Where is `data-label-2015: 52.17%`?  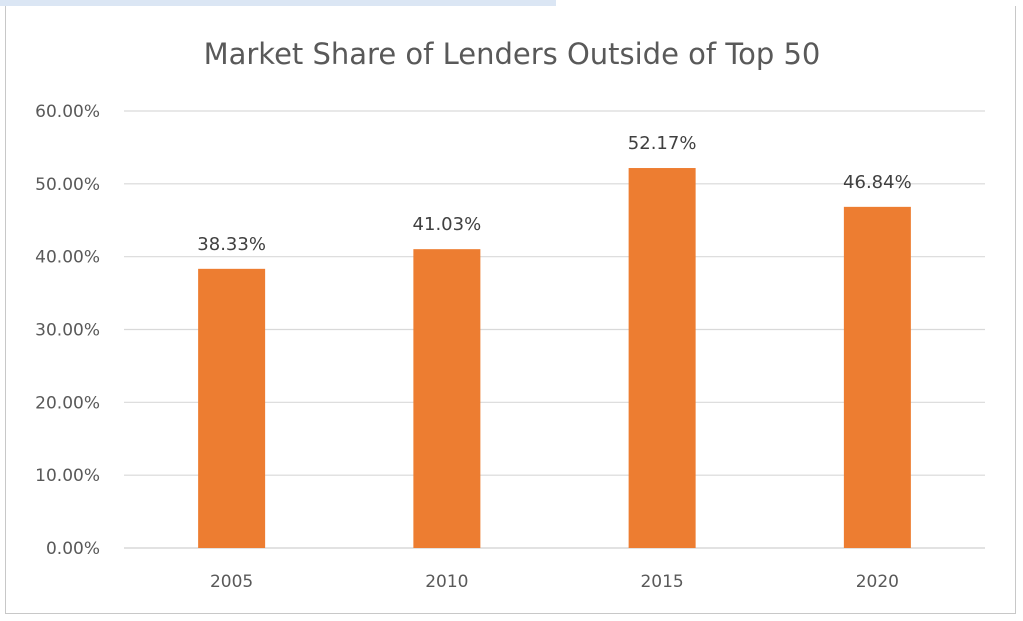
data-label-2015: 52.17% is located at coordinates (662, 143).